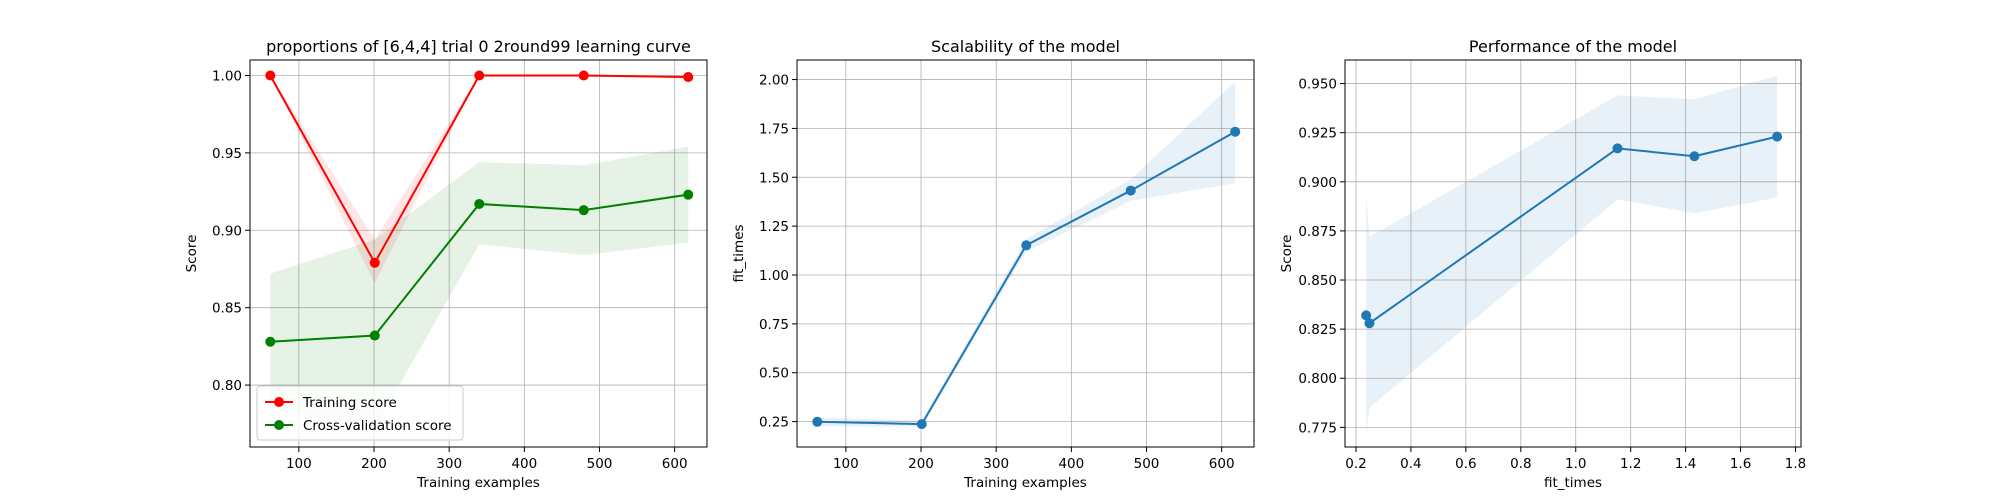  What do you see at coordinates (227, 231) in the screenshot?
I see `y-tick-label: 0.90` at bounding box center [227, 231].